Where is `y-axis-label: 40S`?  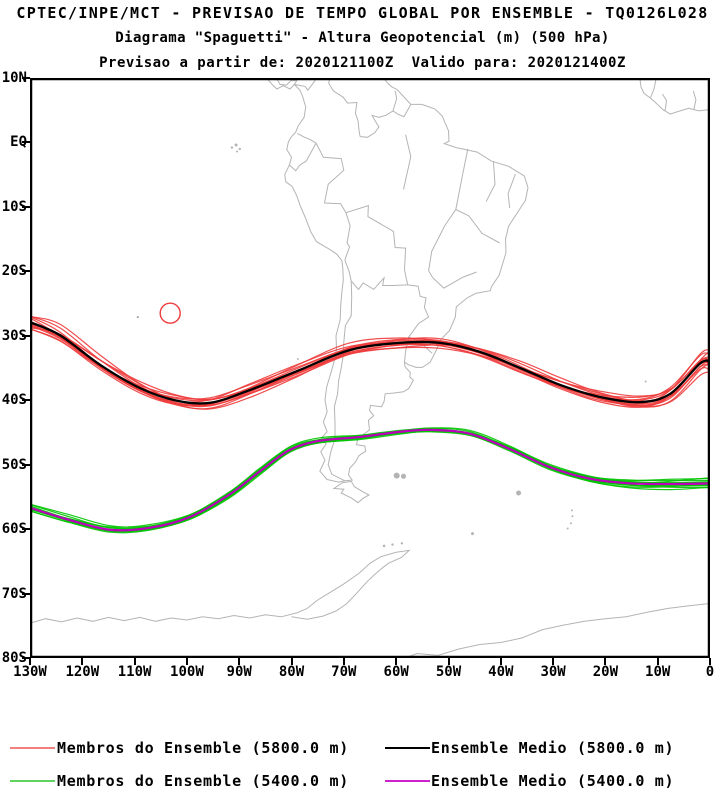 y-axis-label: 40S is located at coordinates (14, 400).